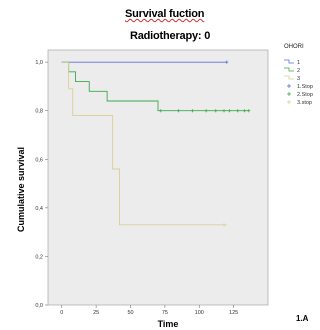 The height and width of the screenshot is (330, 320). Describe the element at coordinates (21, 189) in the screenshot. I see `y-axis-label: Cumulative survival` at that location.